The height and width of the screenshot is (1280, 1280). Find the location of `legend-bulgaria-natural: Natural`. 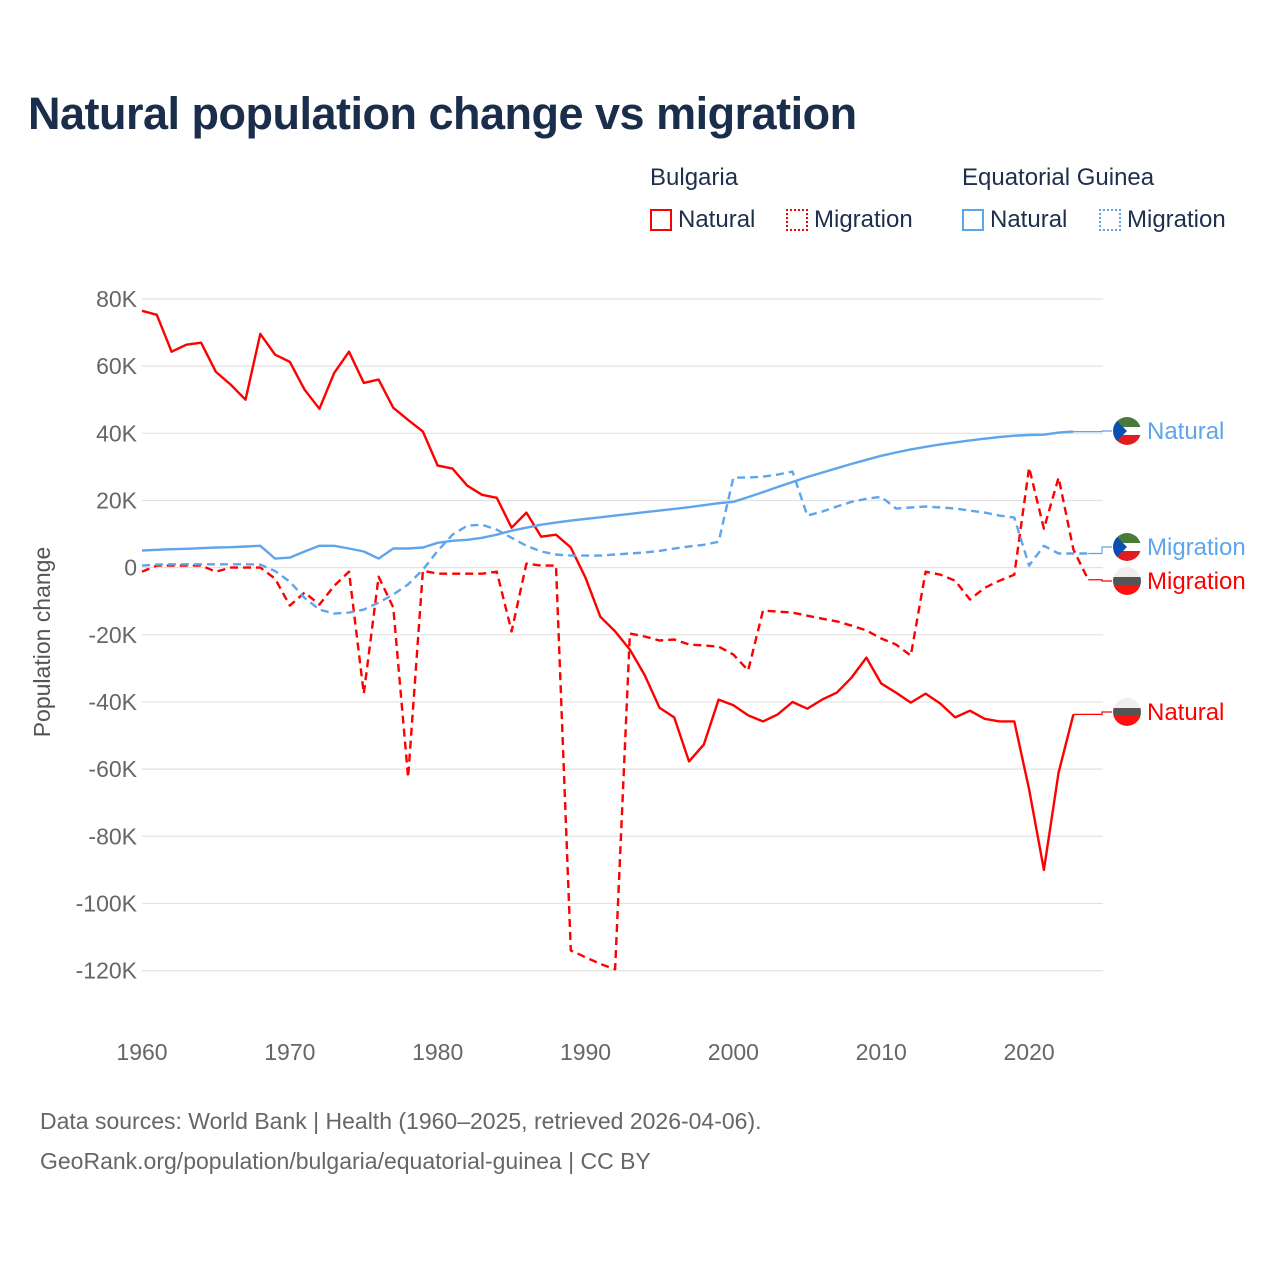

legend-bulgaria-natural: Natural is located at coordinates (702, 220).